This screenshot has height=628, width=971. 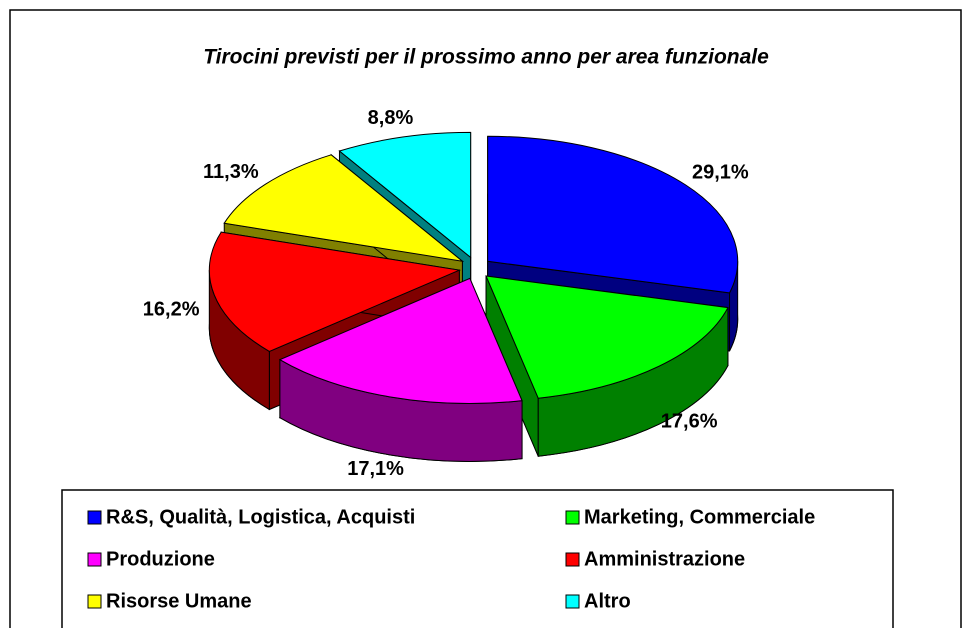 What do you see at coordinates (160, 559) in the screenshot?
I see `legend-label: Produzione` at bounding box center [160, 559].